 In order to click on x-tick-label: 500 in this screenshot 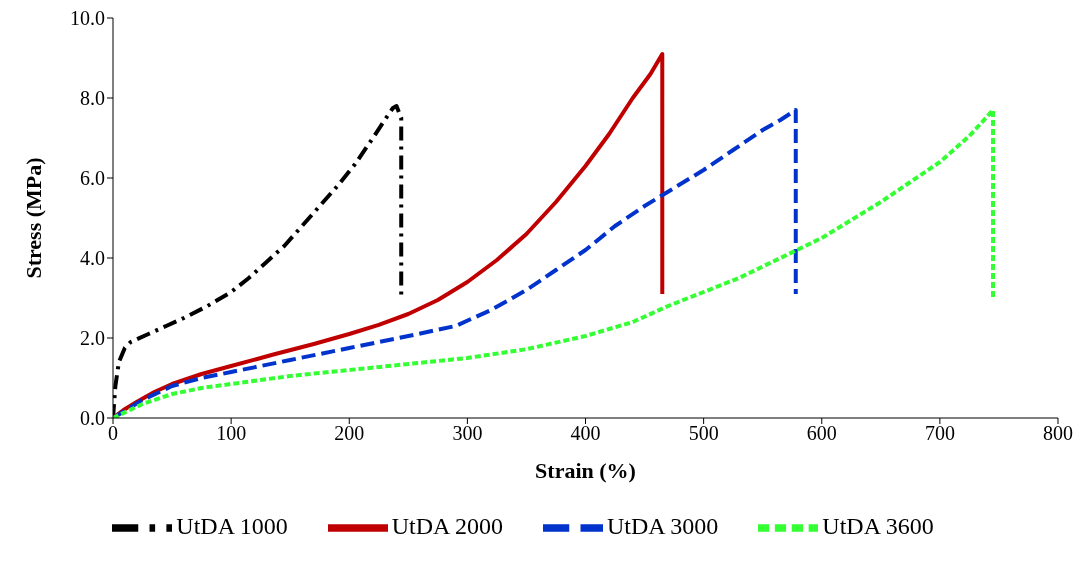, I will do `click(703, 433)`.